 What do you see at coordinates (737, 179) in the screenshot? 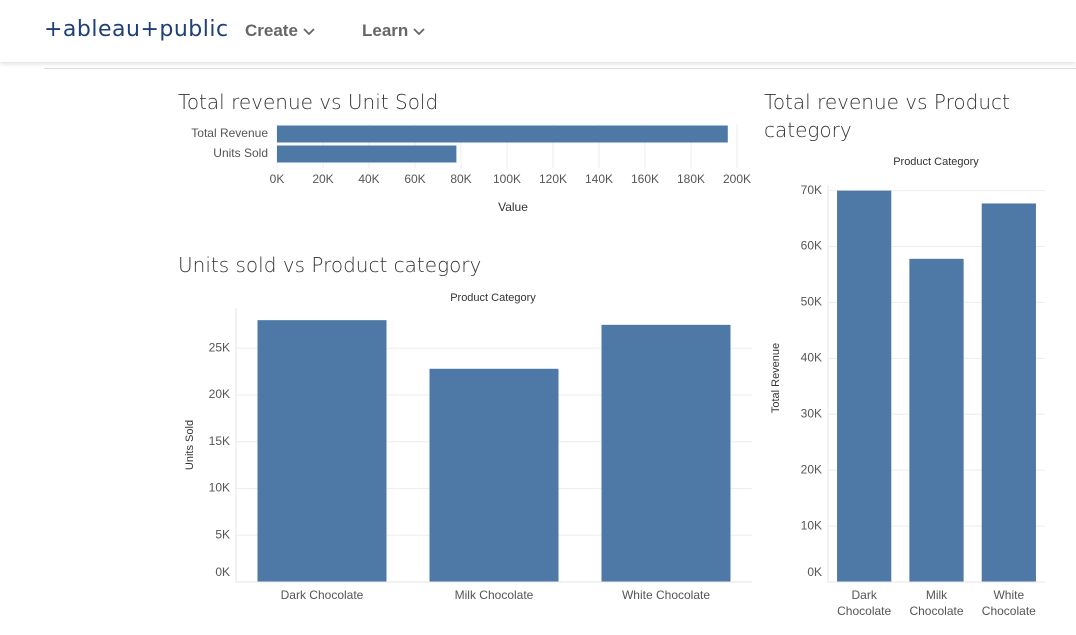
I see `x-tick-label: 200K` at bounding box center [737, 179].